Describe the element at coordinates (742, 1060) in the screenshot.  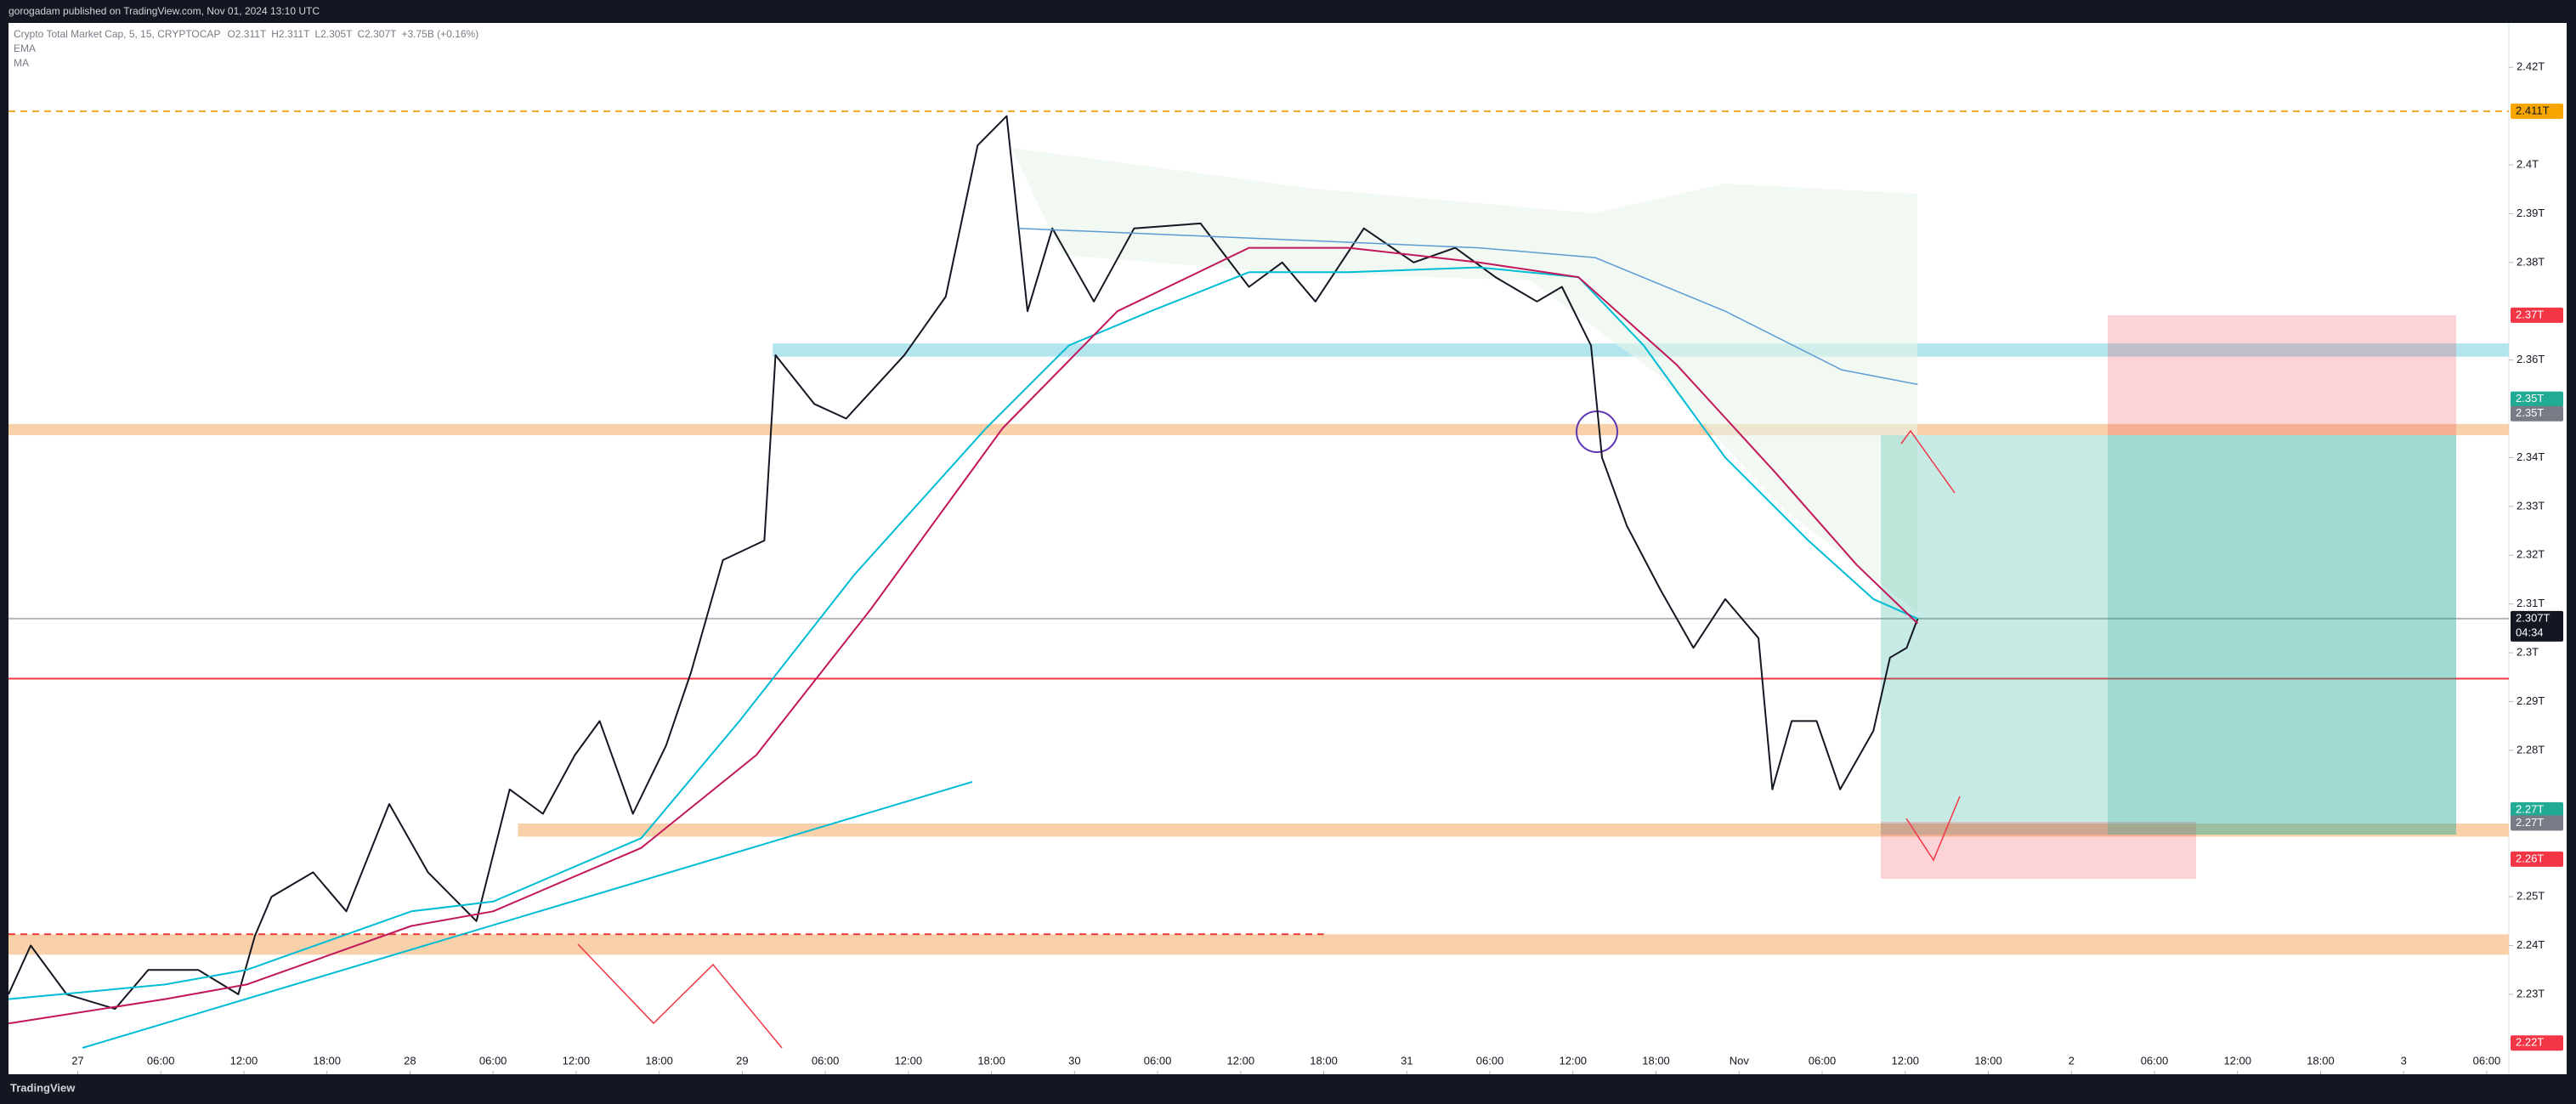
I see `x-tick-label: 29` at that location.